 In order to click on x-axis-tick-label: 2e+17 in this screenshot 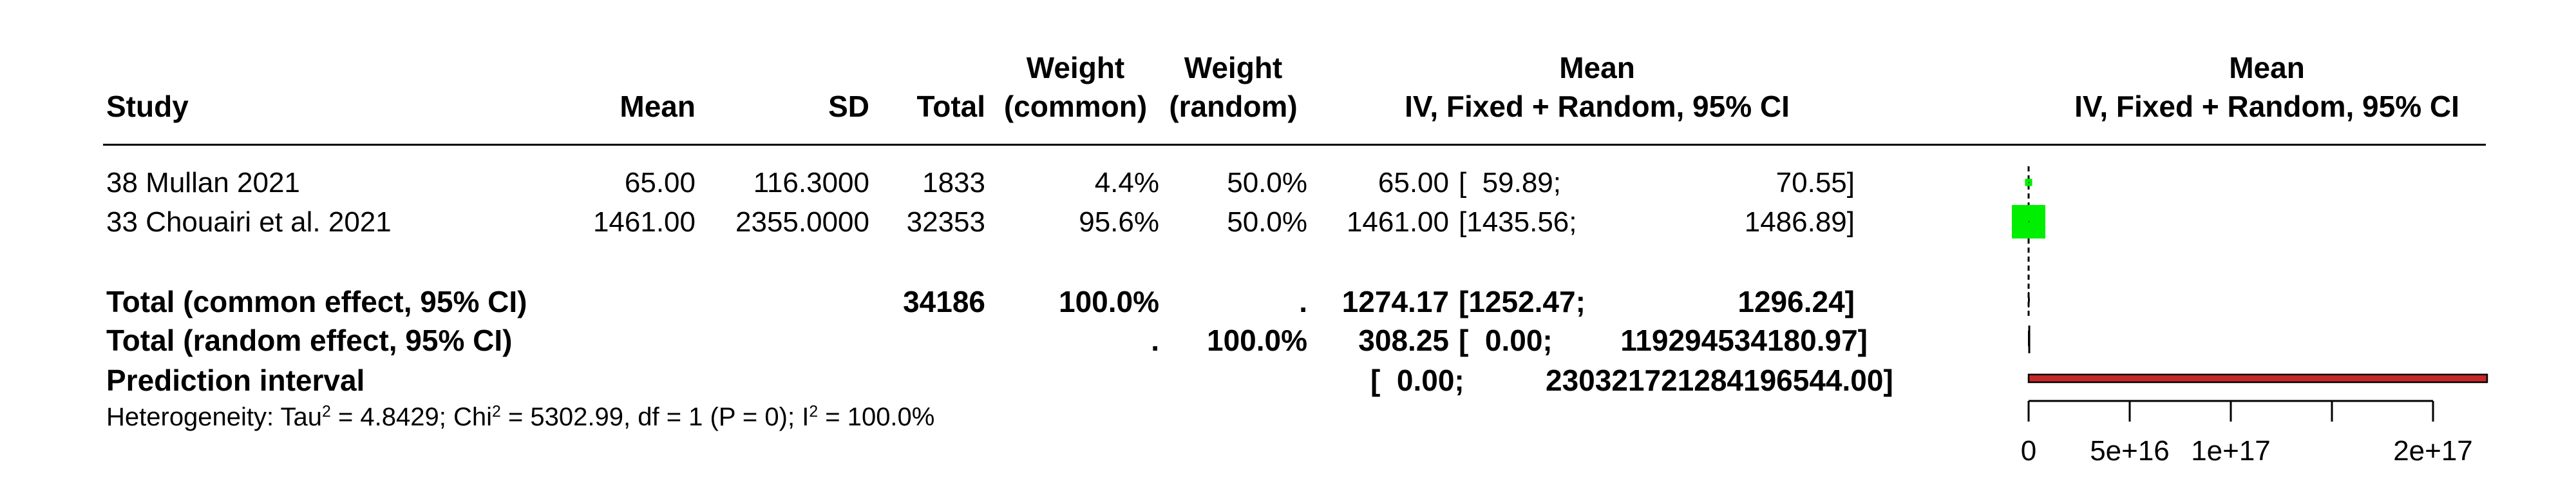, I will do `click(2433, 451)`.